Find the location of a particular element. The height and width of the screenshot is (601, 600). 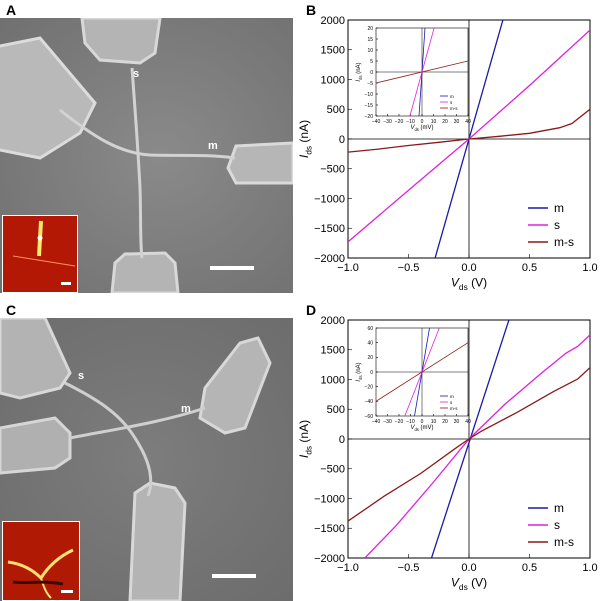

afm-inset-a is located at coordinates (40, 254).